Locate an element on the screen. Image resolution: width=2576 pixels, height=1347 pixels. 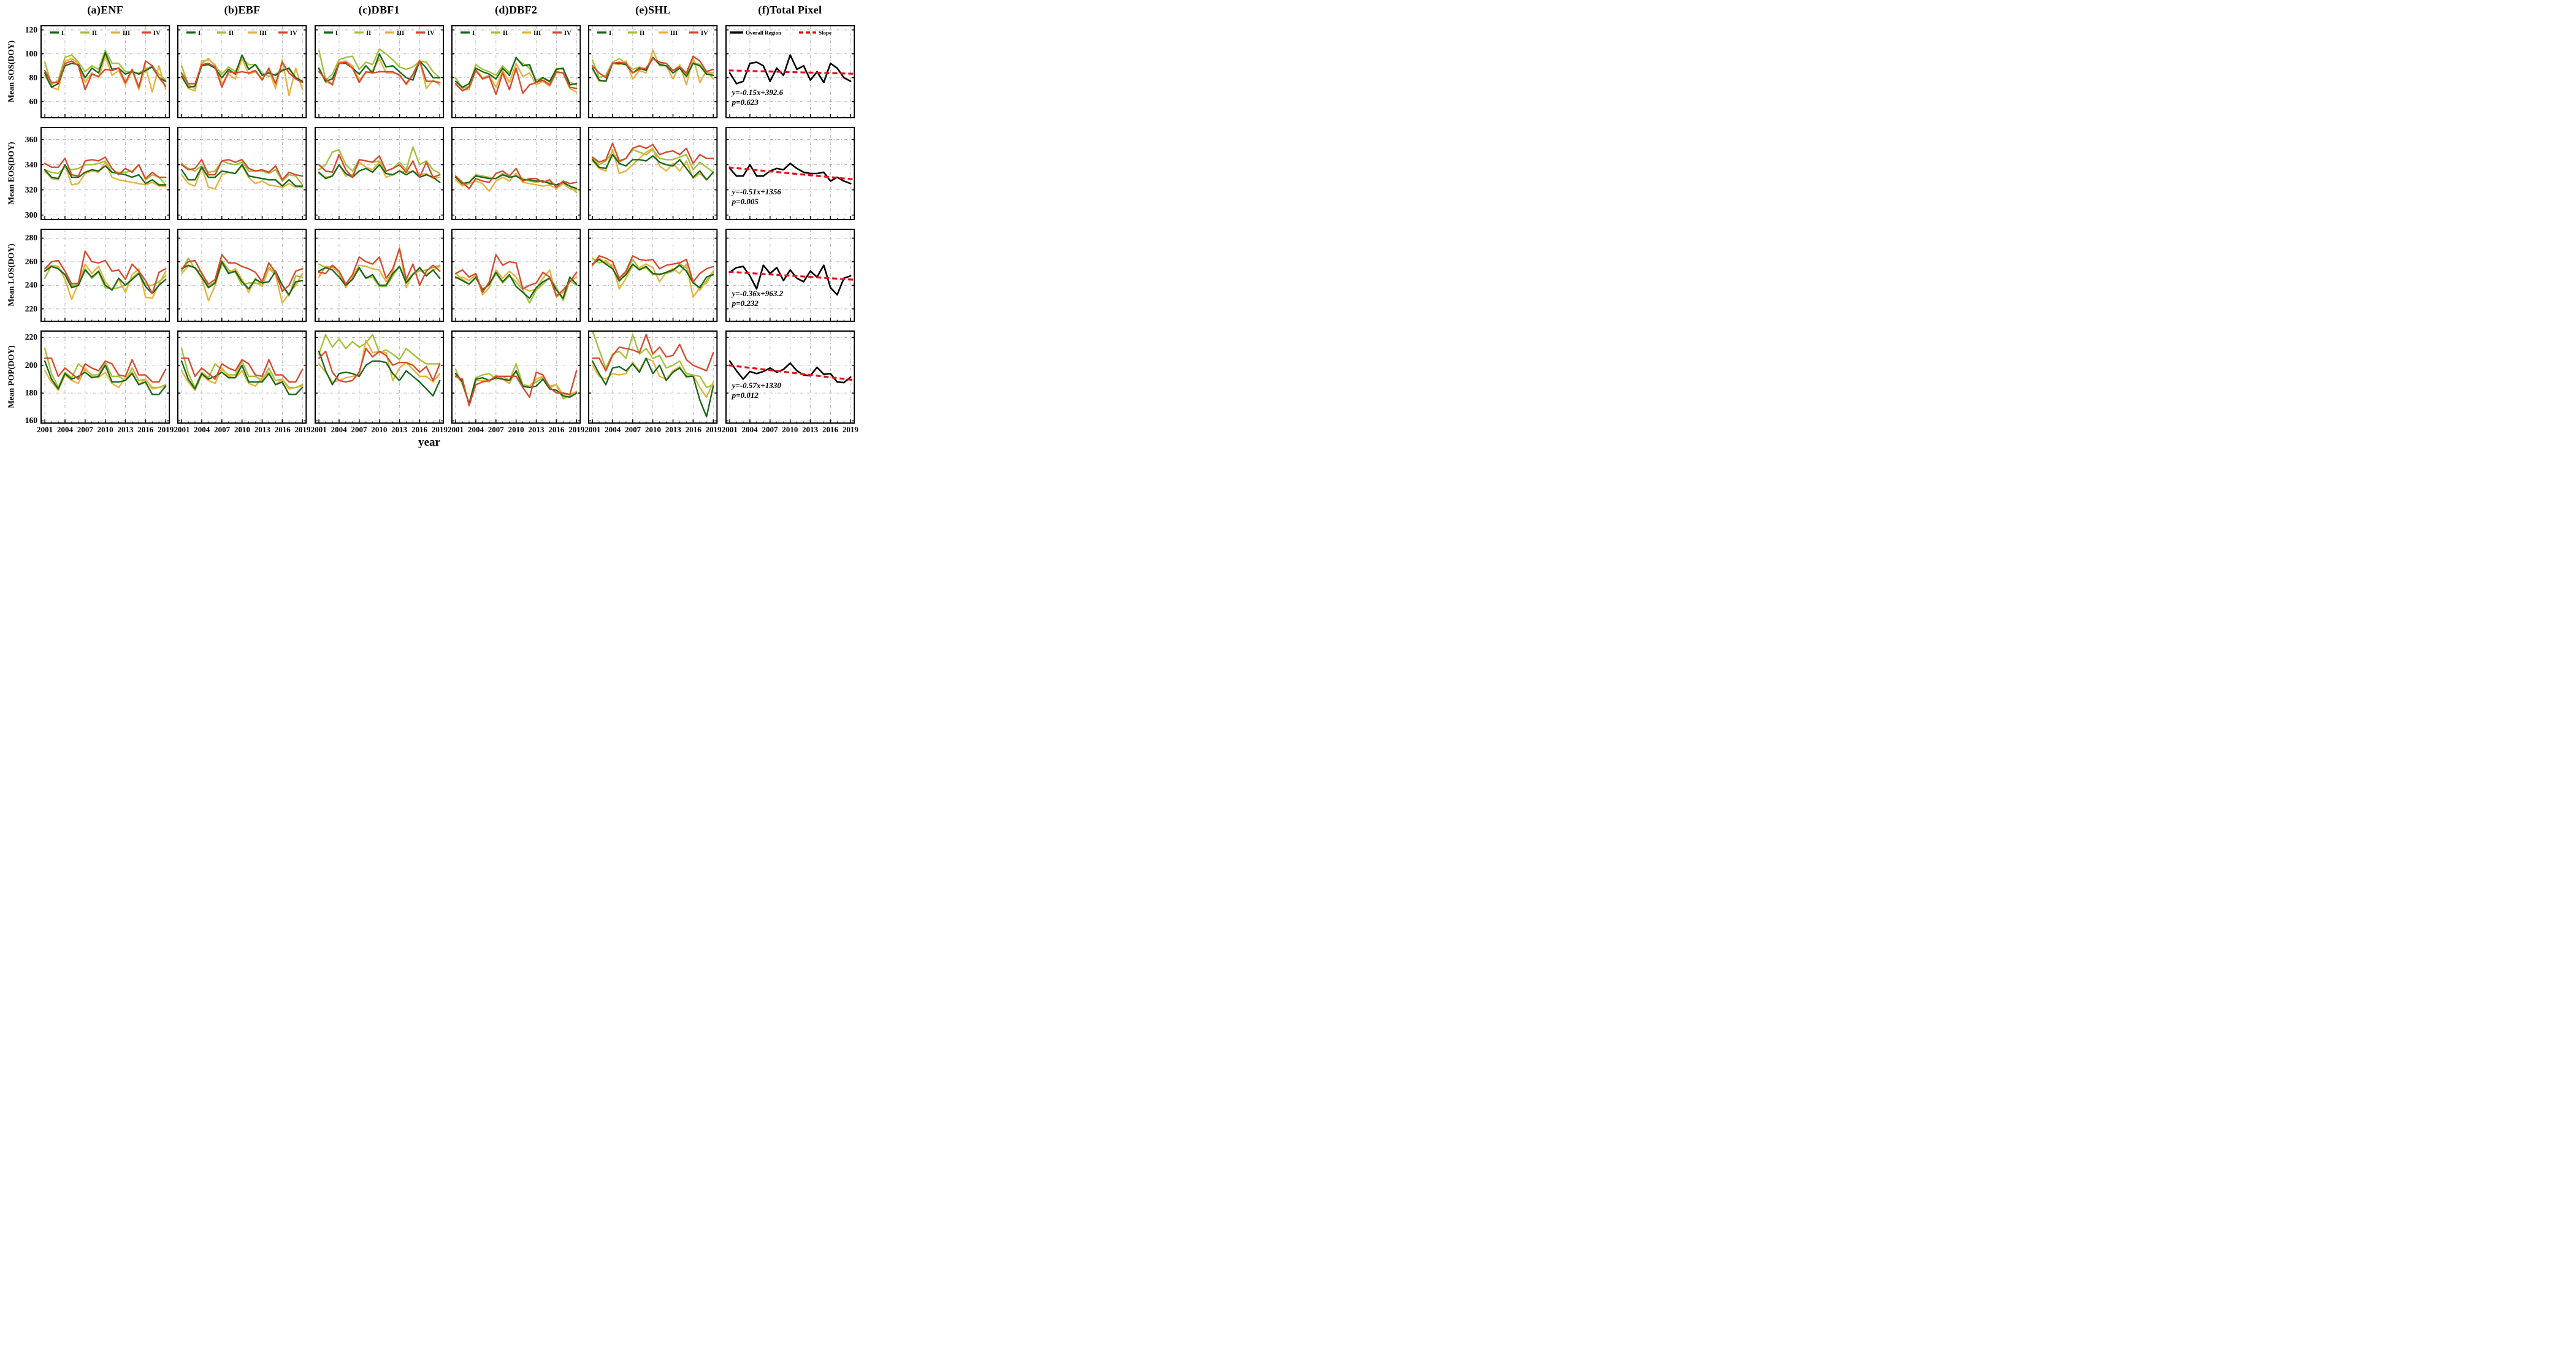
x-tick-label: 2001 is located at coordinates (592, 429).